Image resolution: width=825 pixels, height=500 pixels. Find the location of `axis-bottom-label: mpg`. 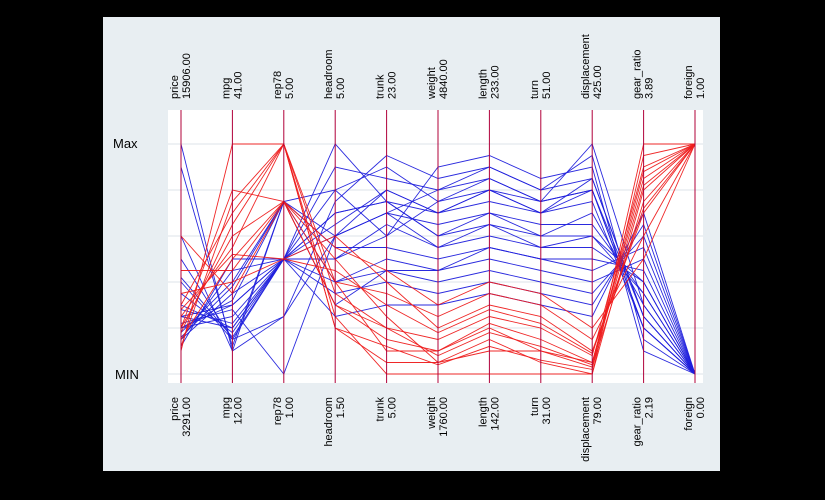

axis-bottom-label: mpg is located at coordinates (226, 407).